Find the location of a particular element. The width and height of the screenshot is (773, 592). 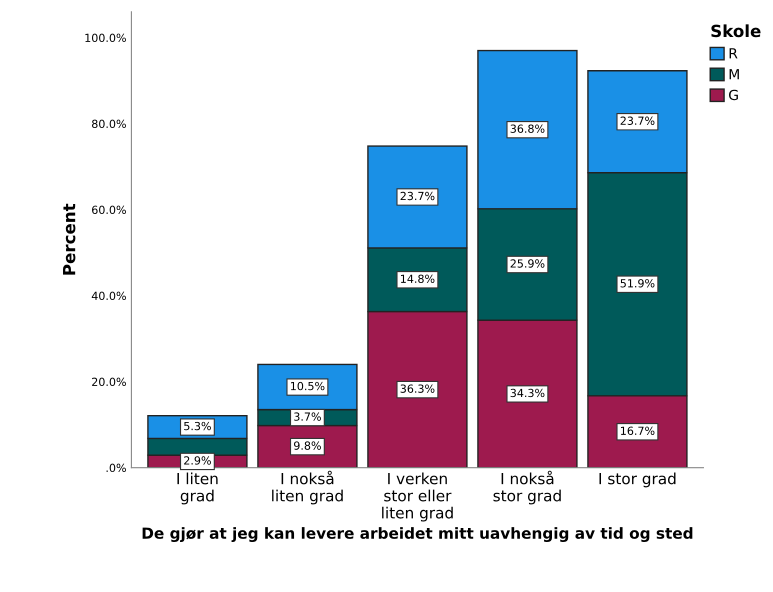

data-label: 36.8% is located at coordinates (527, 128).